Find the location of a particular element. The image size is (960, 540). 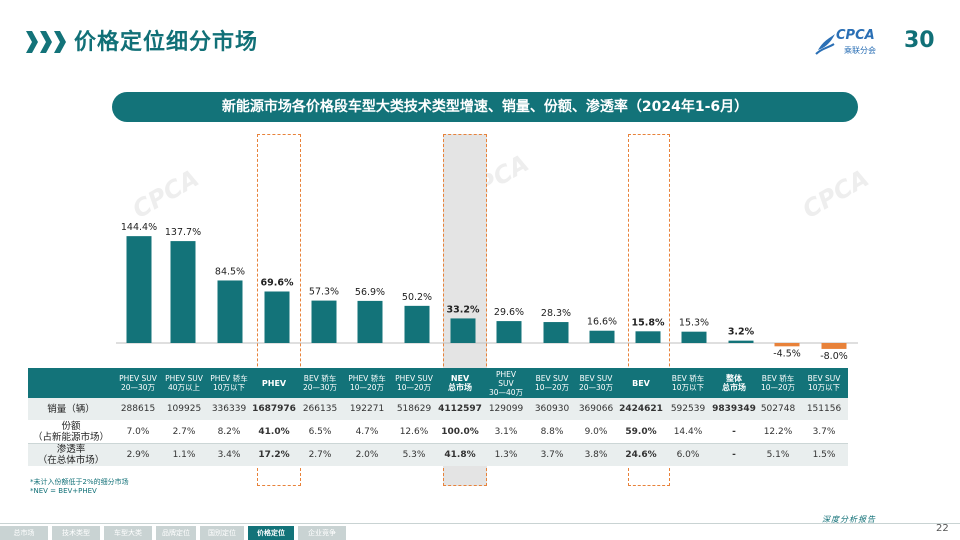

data-label: 29.6% is located at coordinates (509, 312).